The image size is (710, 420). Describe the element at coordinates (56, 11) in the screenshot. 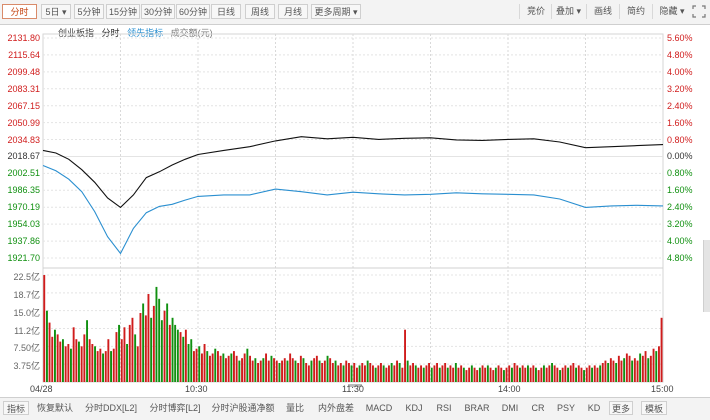

I see `tab-5day: 5日 ▾` at that location.